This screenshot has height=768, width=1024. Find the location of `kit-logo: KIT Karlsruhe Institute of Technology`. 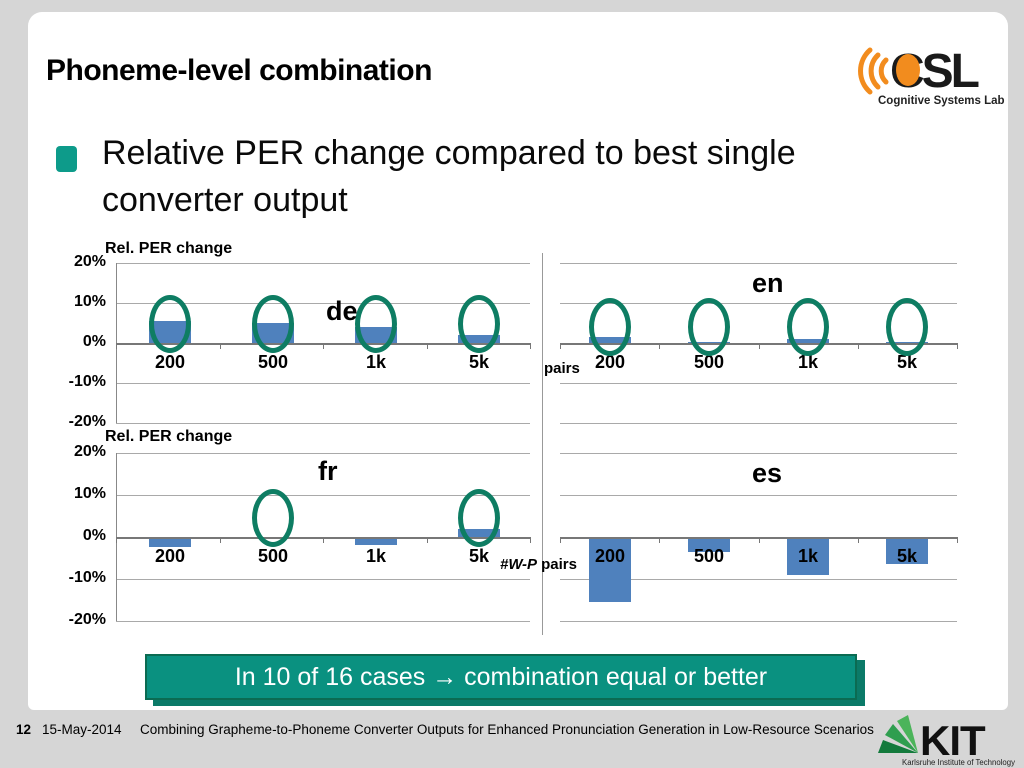

kit-logo: KIT Karlsruhe Institute of Technology is located at coordinates (946, 741).